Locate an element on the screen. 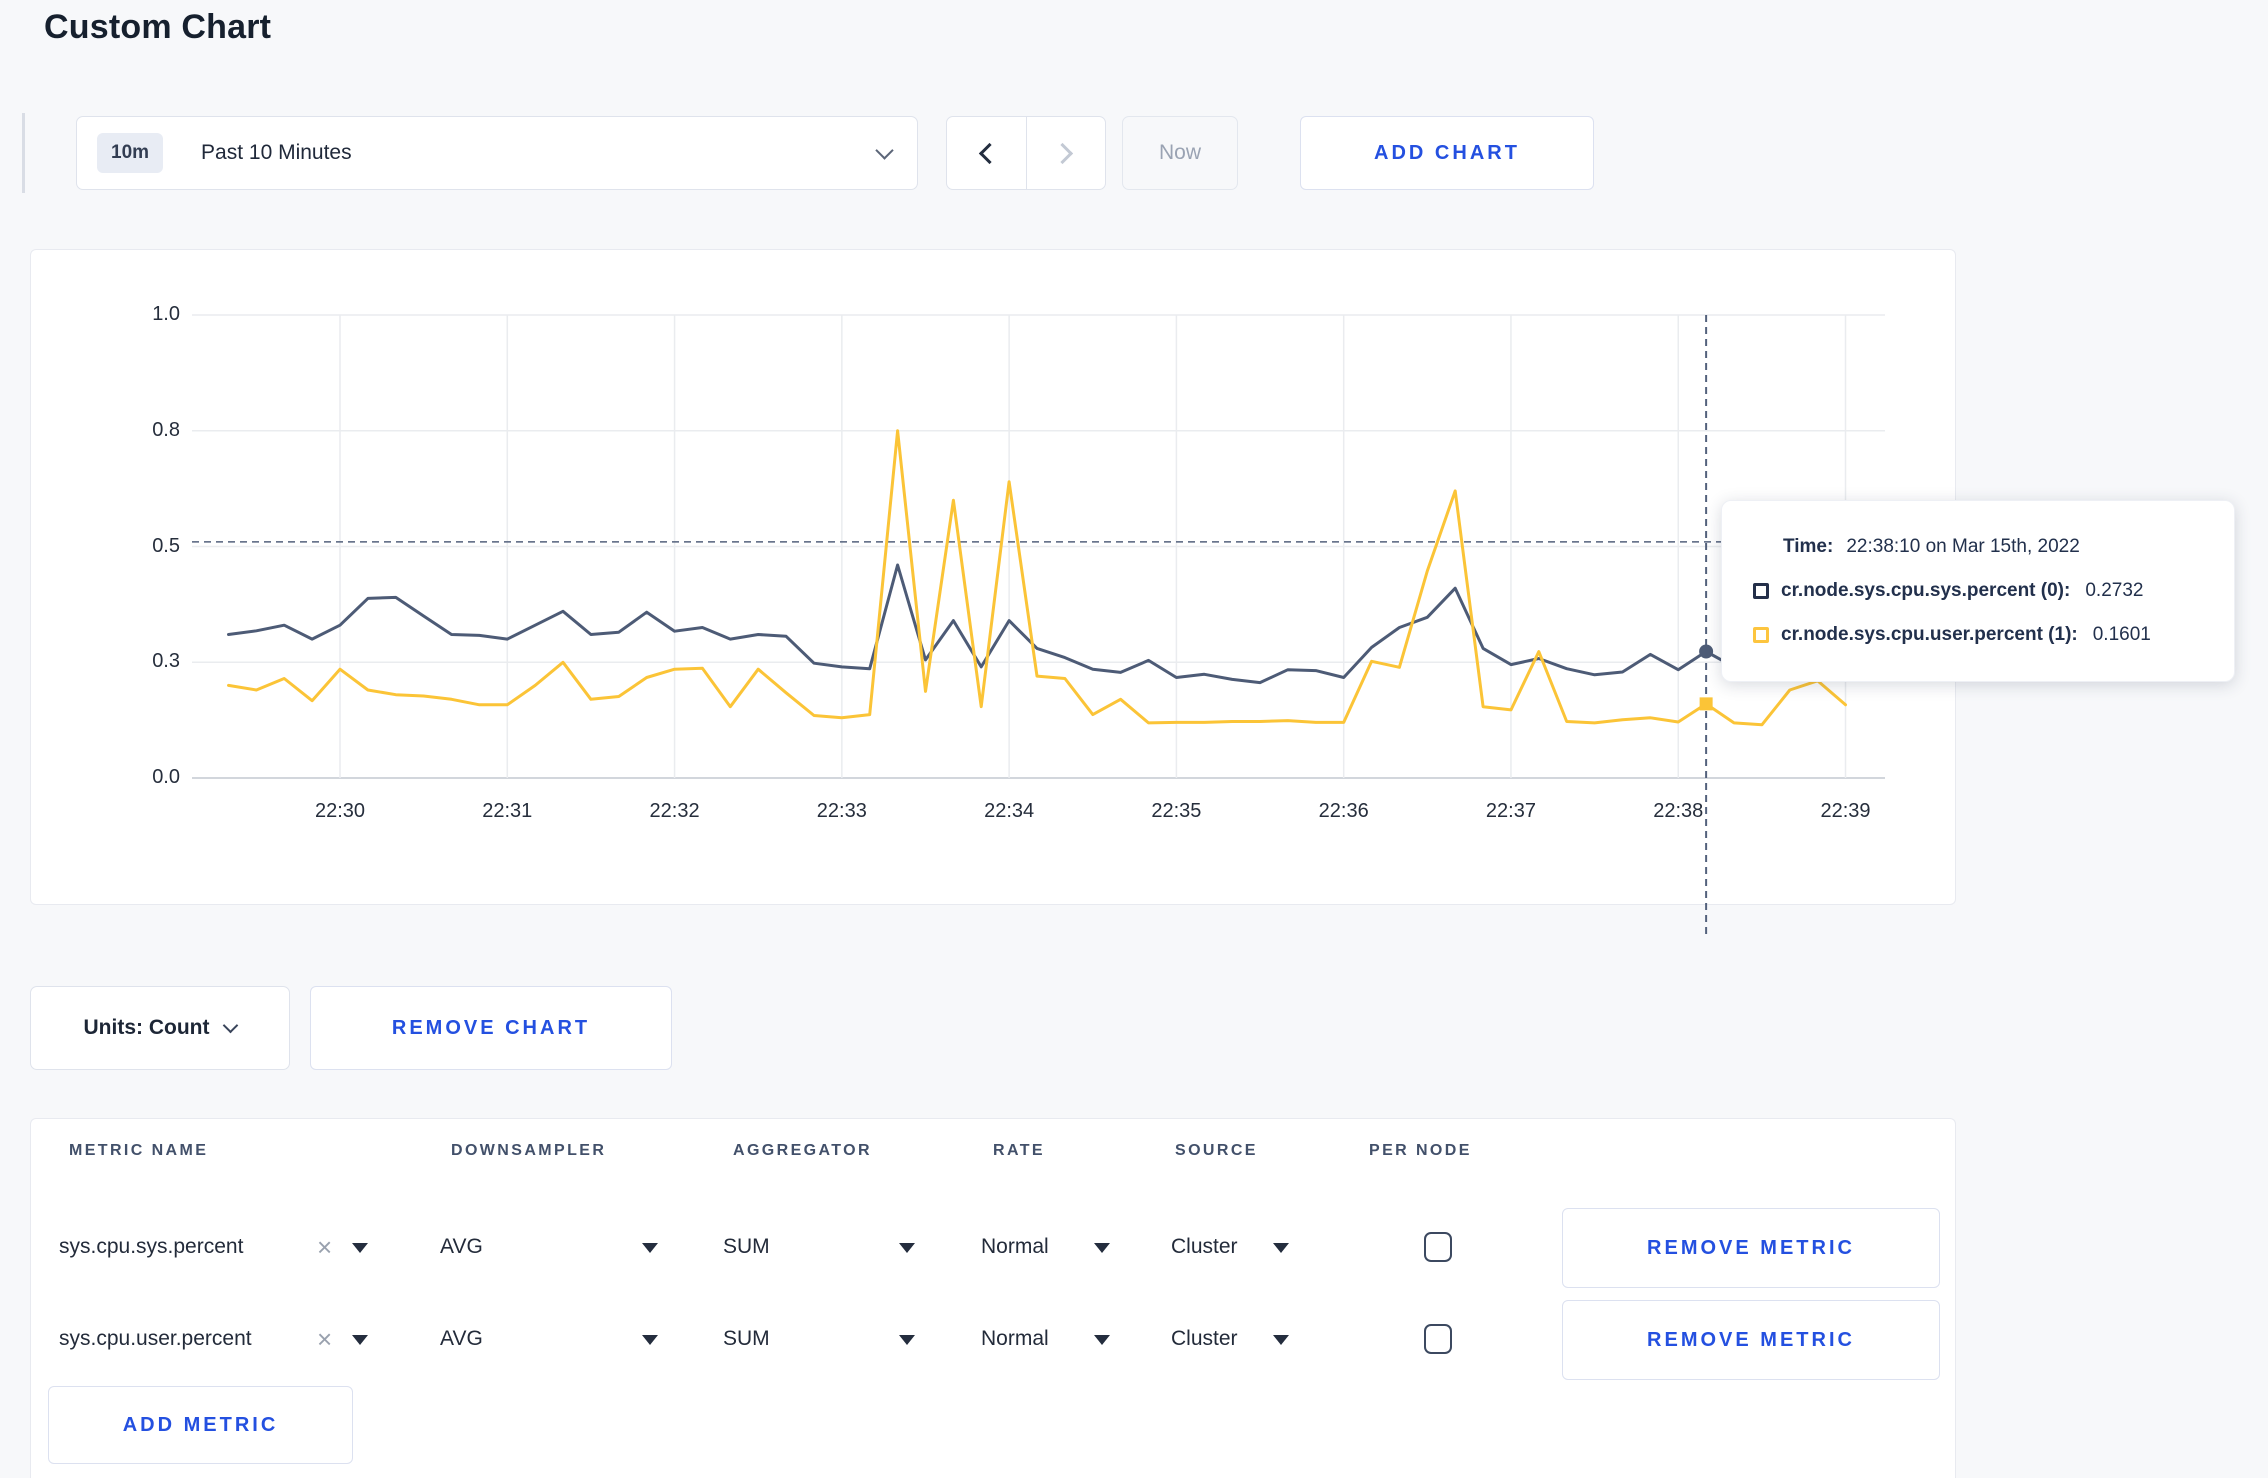 The width and height of the screenshot is (2268, 1478). column-header-per-node: PER NODE is located at coordinates (1420, 1150).